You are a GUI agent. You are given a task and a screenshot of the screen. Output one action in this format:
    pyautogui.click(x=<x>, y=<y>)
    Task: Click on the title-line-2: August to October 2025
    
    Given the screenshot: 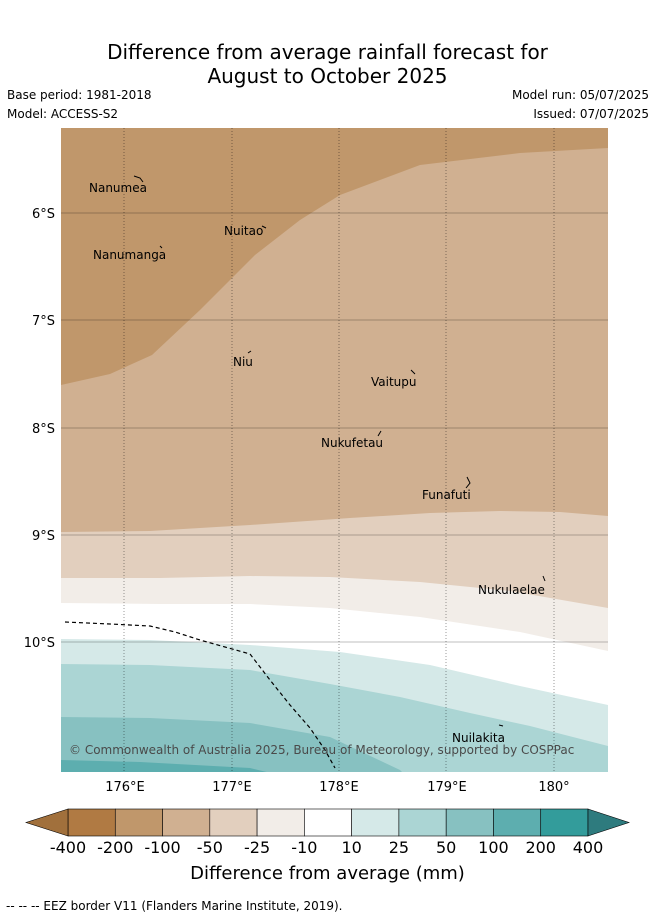 What is the action you would take?
    pyautogui.click(x=327, y=76)
    